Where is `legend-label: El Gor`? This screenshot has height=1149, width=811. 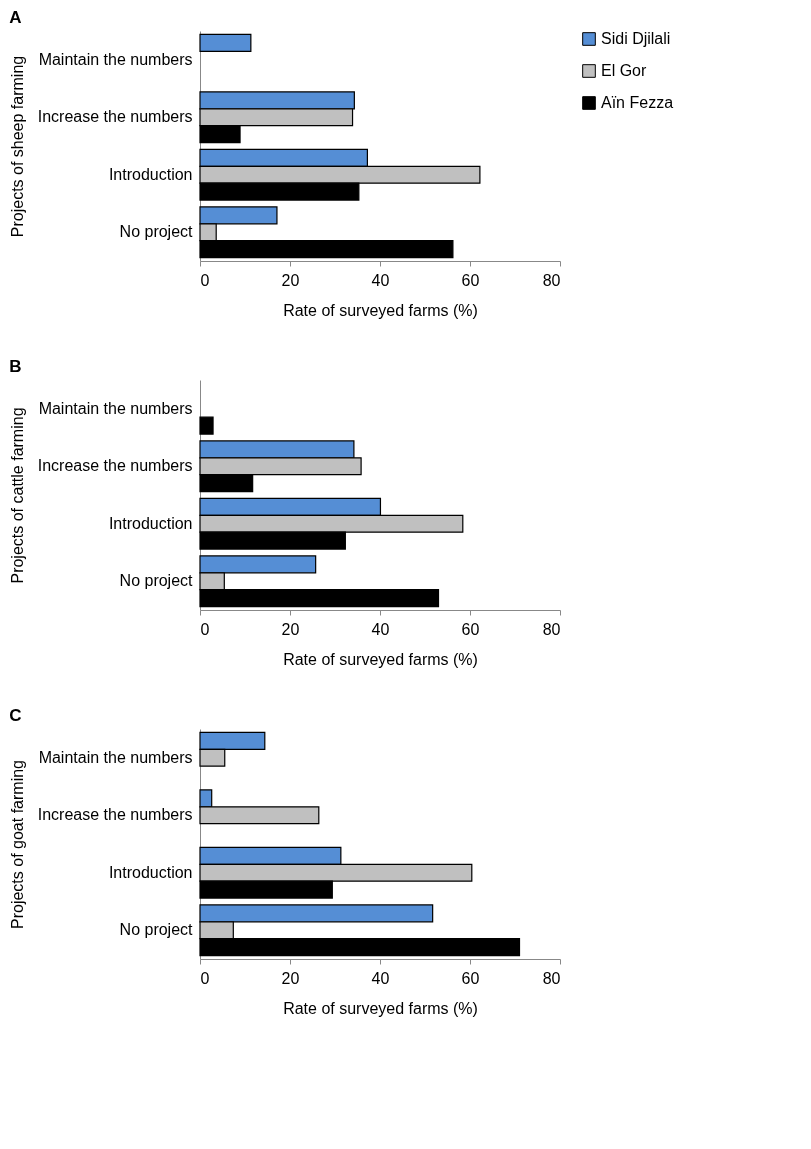 legend-label: El Gor is located at coordinates (624, 70).